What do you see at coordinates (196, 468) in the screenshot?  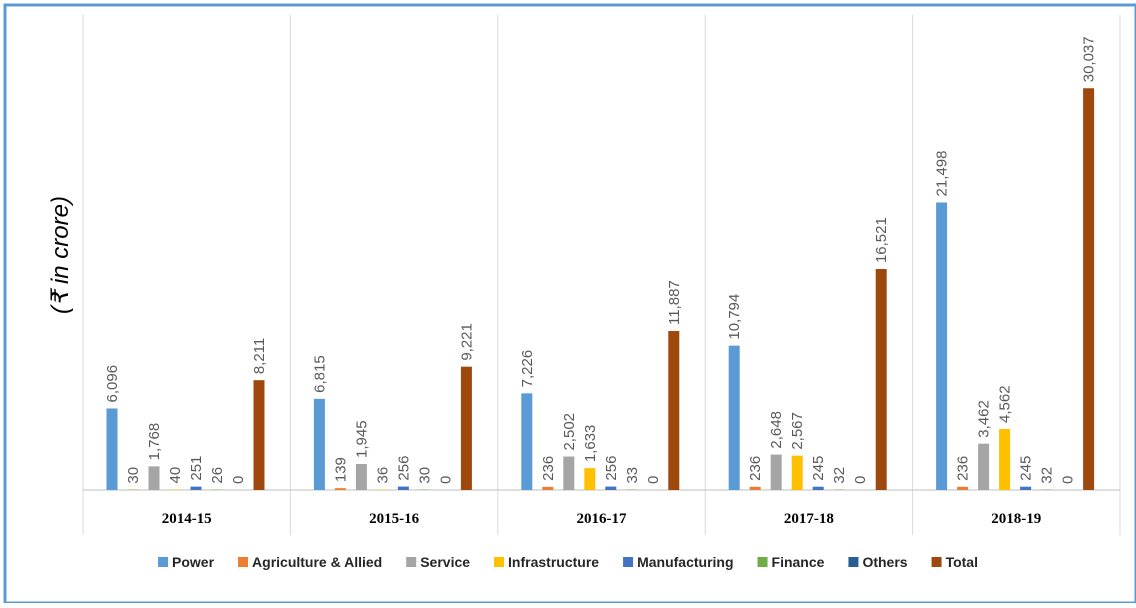 I see `data-label-manufacturing: 251` at bounding box center [196, 468].